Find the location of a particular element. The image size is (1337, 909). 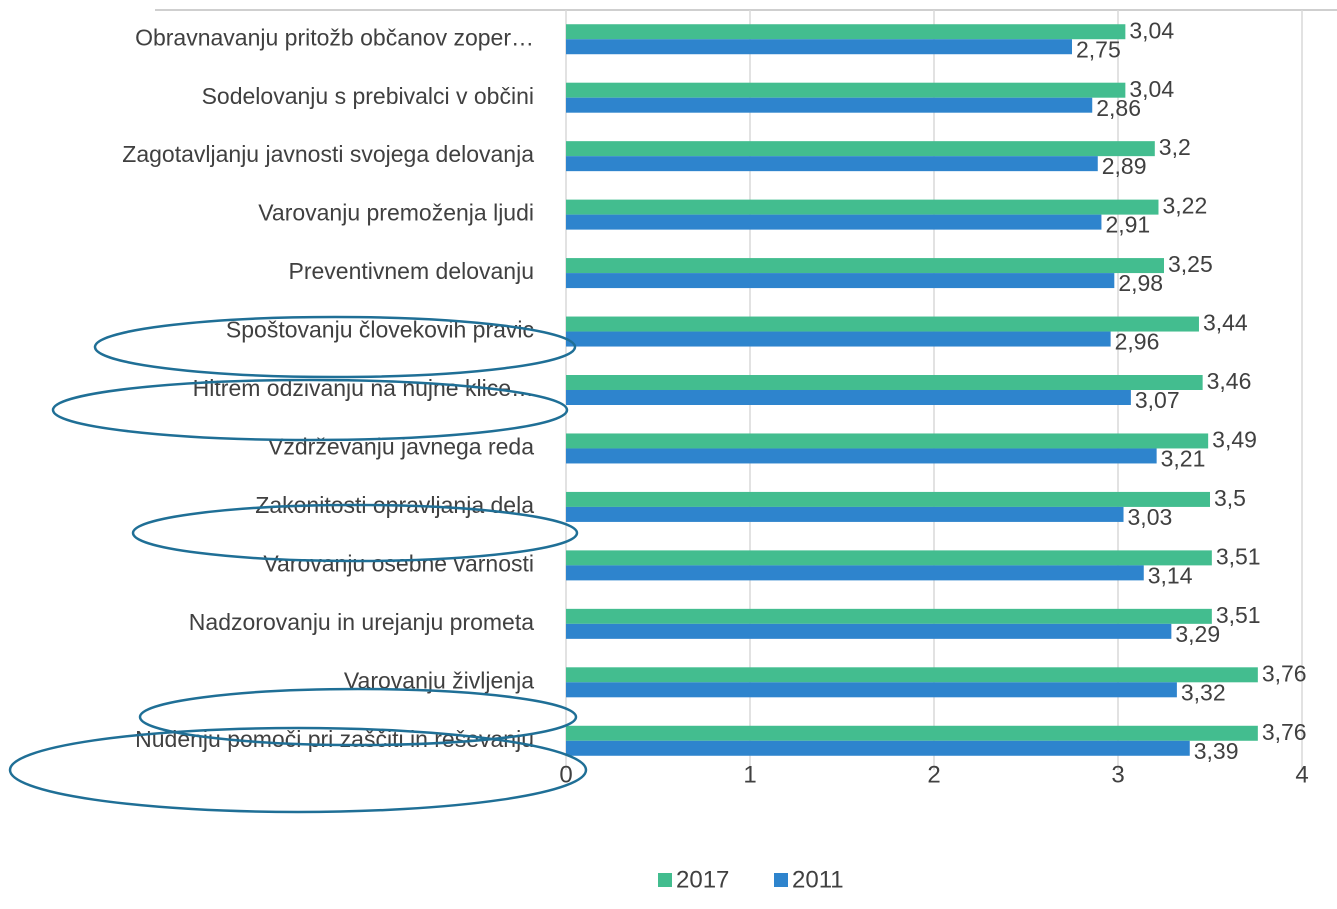

value-label: 3,46 is located at coordinates (1229, 381).